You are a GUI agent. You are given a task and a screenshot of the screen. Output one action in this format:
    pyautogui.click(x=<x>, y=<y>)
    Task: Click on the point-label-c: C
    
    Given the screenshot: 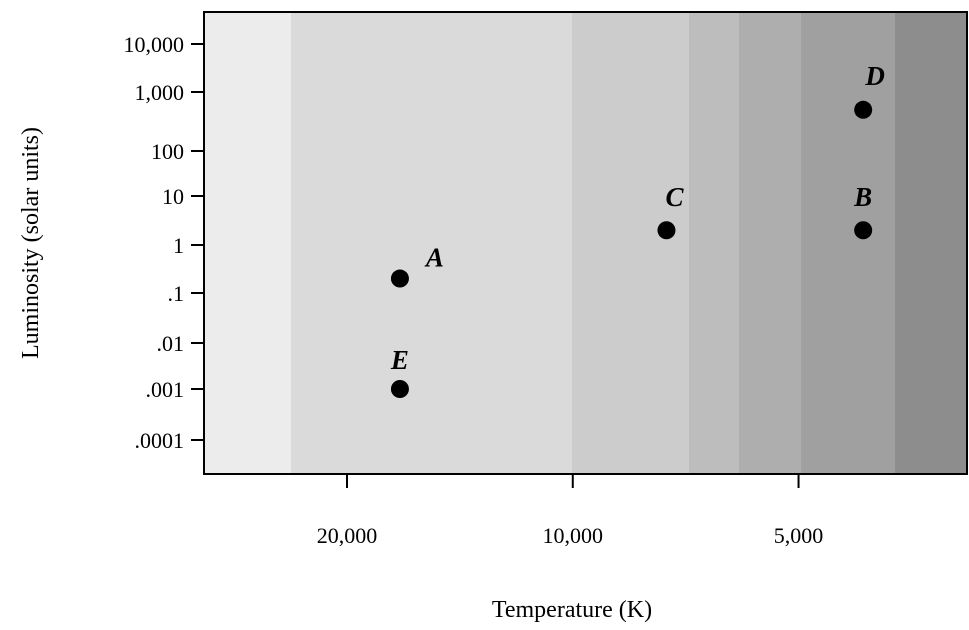 What is the action you would take?
    pyautogui.click(x=674, y=197)
    